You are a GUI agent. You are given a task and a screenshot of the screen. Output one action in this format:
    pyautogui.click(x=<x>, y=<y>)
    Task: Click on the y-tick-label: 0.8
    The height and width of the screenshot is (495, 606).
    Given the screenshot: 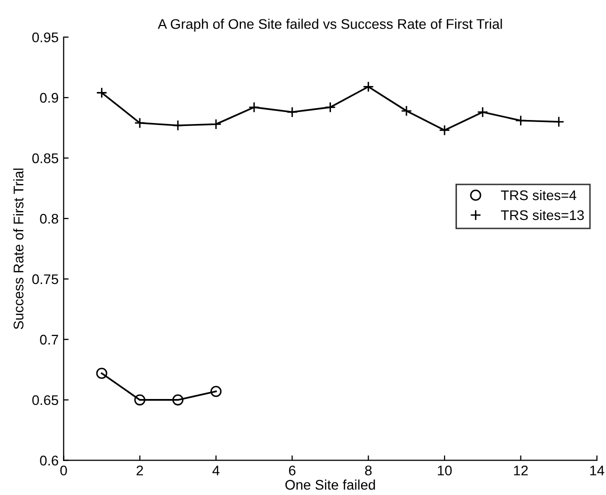 What is the action you would take?
    pyautogui.click(x=49, y=219)
    